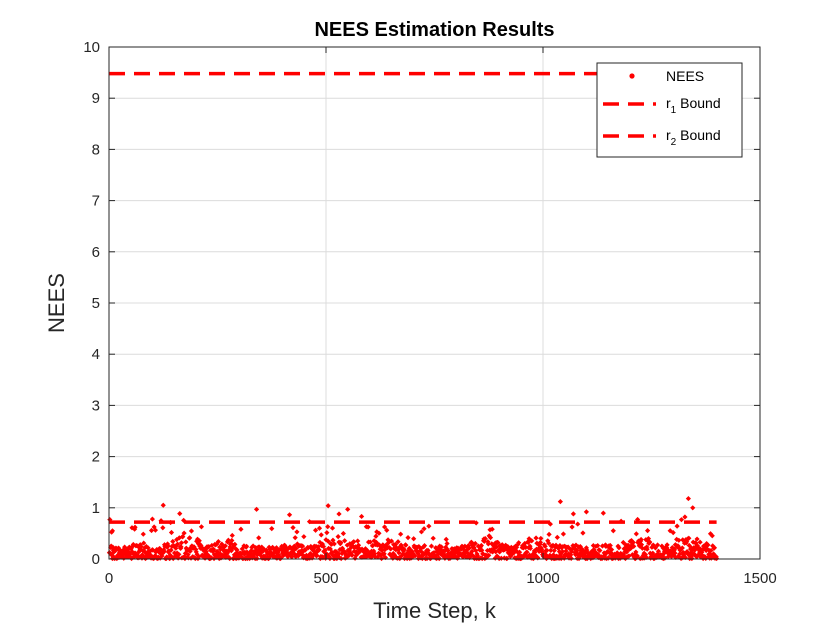  What do you see at coordinates (325, 578) in the screenshot?
I see `x-tick-label: 500` at bounding box center [325, 578].